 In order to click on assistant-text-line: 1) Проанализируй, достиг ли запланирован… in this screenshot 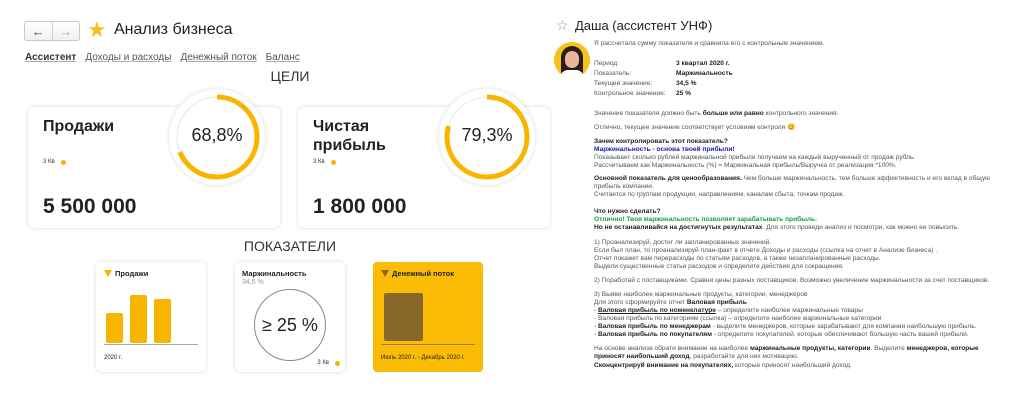, I will do `click(682, 243)`.